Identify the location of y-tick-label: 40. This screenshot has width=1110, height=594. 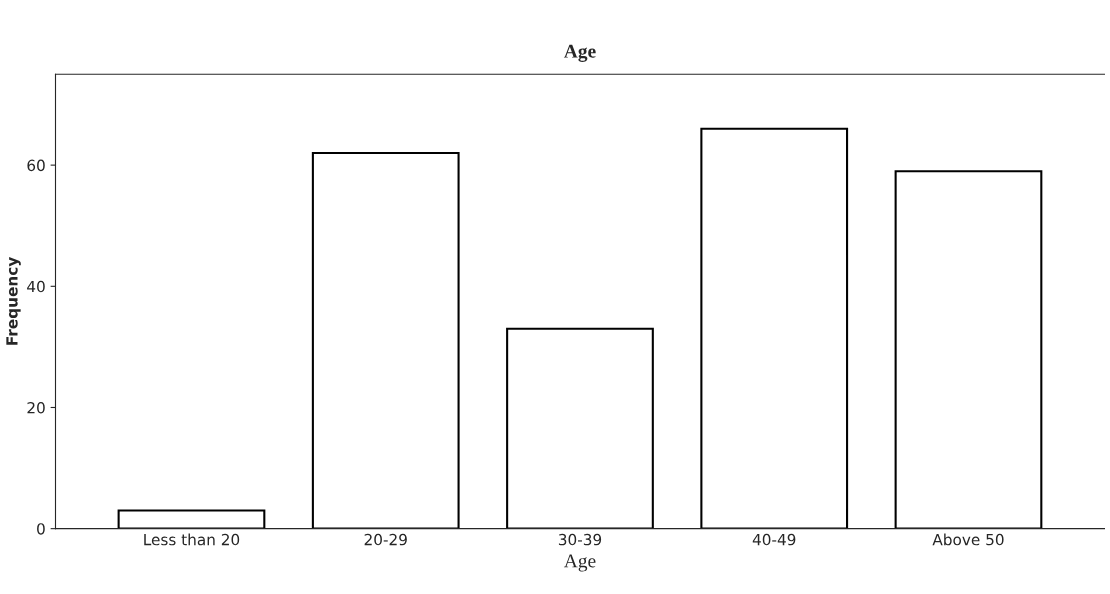
(36, 286).